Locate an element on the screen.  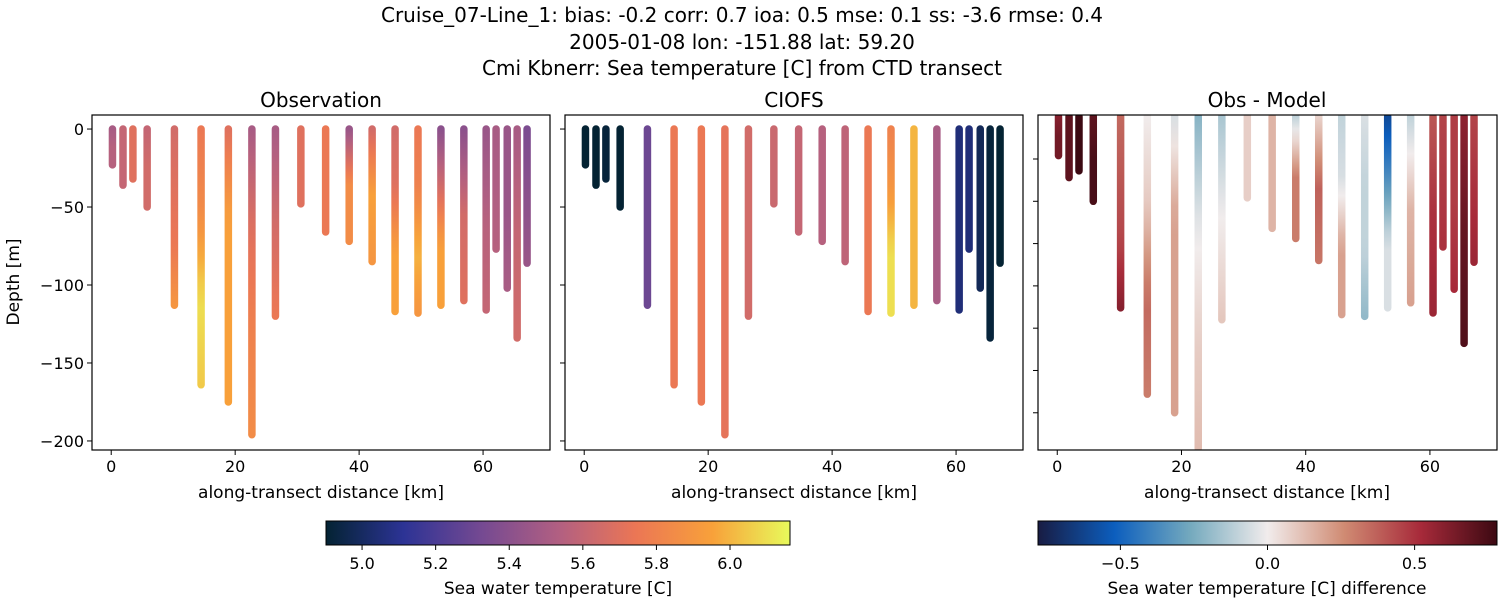
casts-obs is located at coordinates (319, 282).